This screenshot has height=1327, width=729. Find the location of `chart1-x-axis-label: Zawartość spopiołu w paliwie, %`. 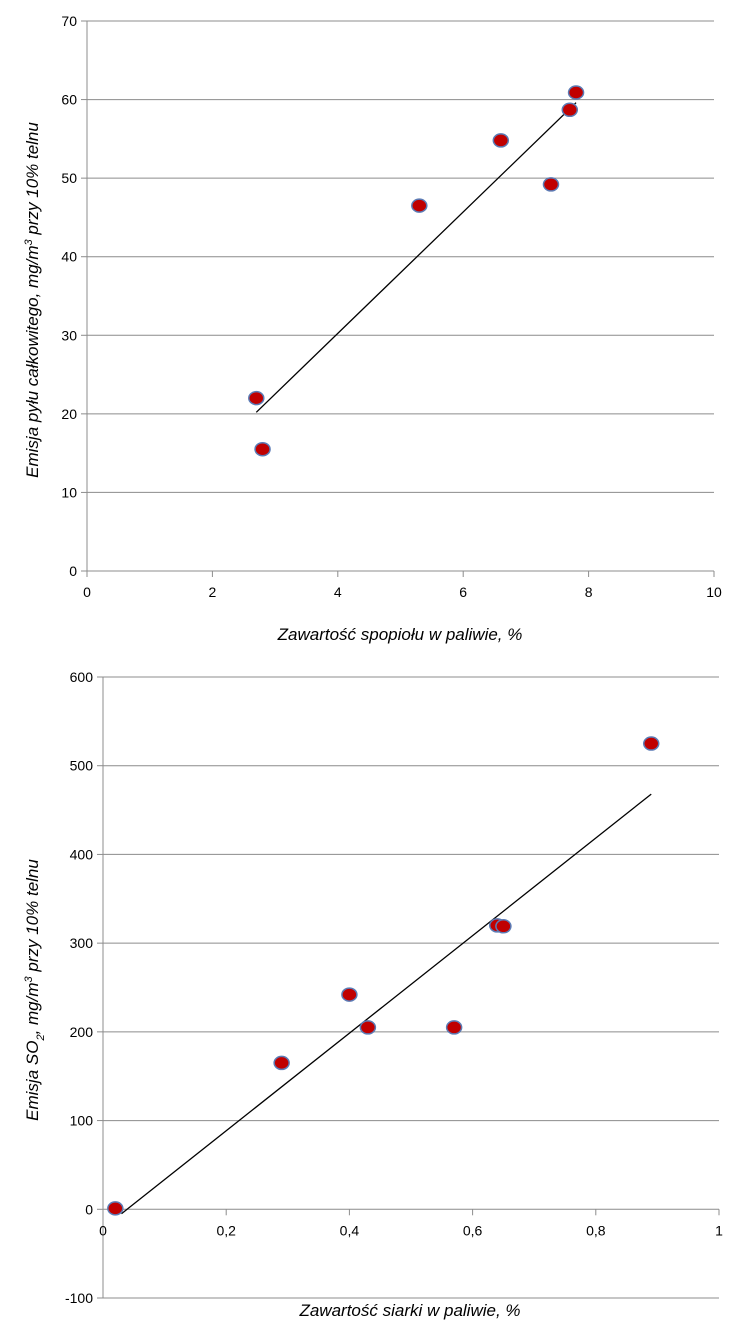

chart1-x-axis-label: Zawartość spopiołu w paliwie, % is located at coordinates (400, 634).